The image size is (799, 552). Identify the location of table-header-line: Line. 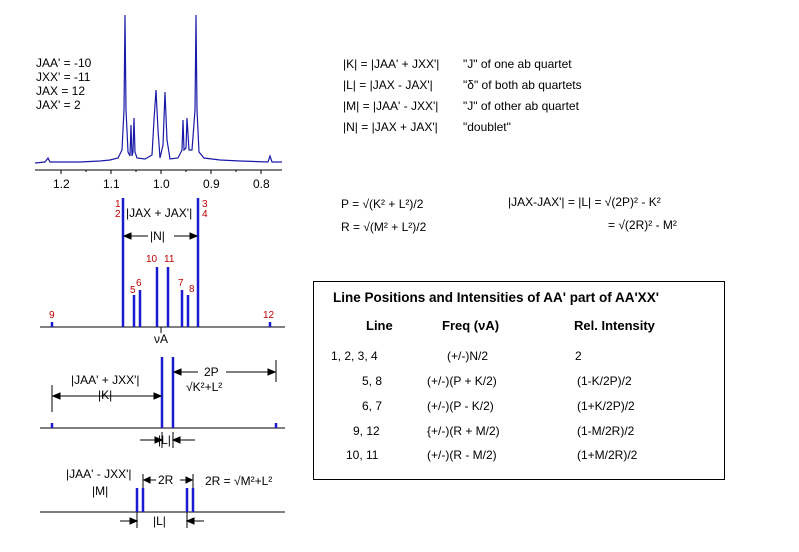
(379, 325).